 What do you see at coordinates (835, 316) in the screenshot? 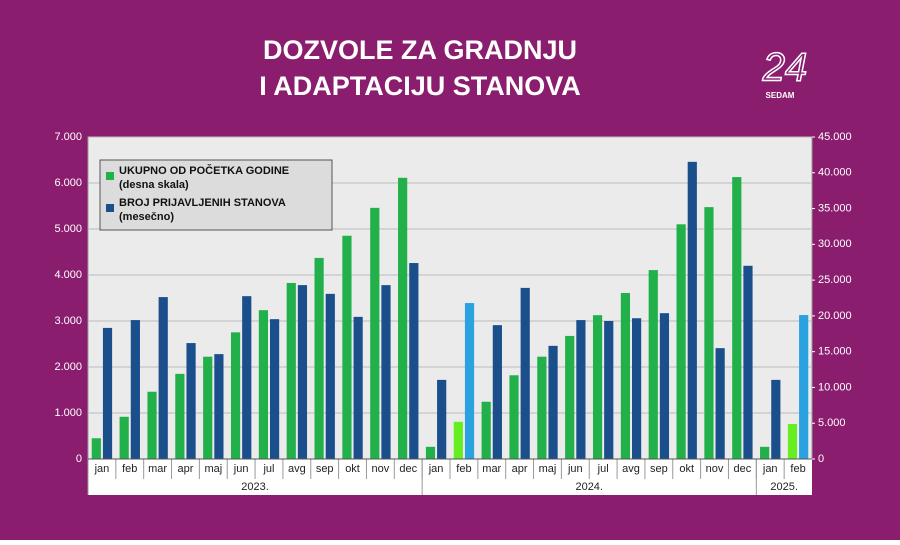
I see `y2-tick-label: 20.000` at bounding box center [835, 316].